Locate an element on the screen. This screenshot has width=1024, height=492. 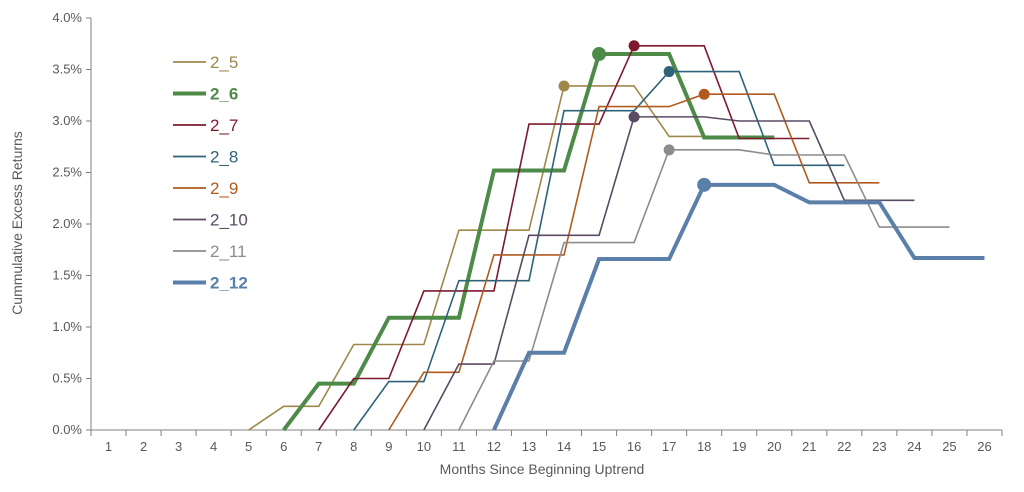
x-tick-label: 25 is located at coordinates (949, 446).